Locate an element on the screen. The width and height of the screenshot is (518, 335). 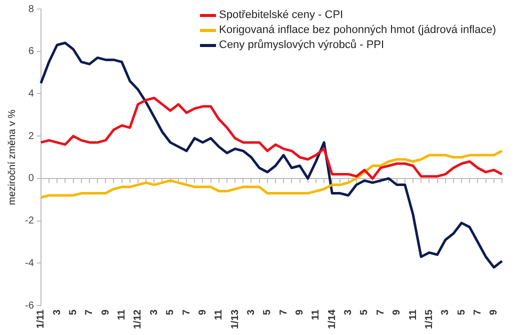
x-tick-label: 1/14 is located at coordinates (332, 319).